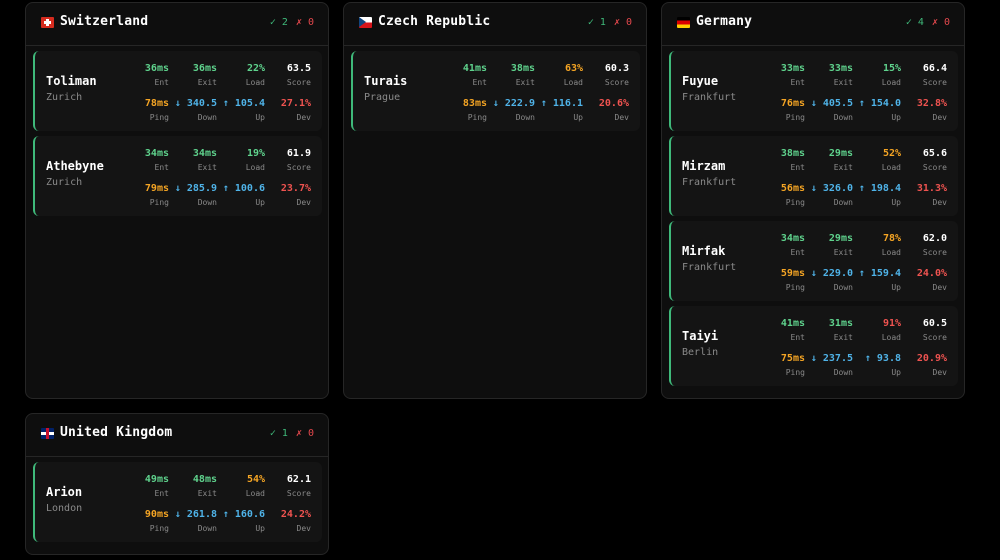 The height and width of the screenshot is (560, 1000). I want to click on metric-load: 54% Load, so click(255, 486).